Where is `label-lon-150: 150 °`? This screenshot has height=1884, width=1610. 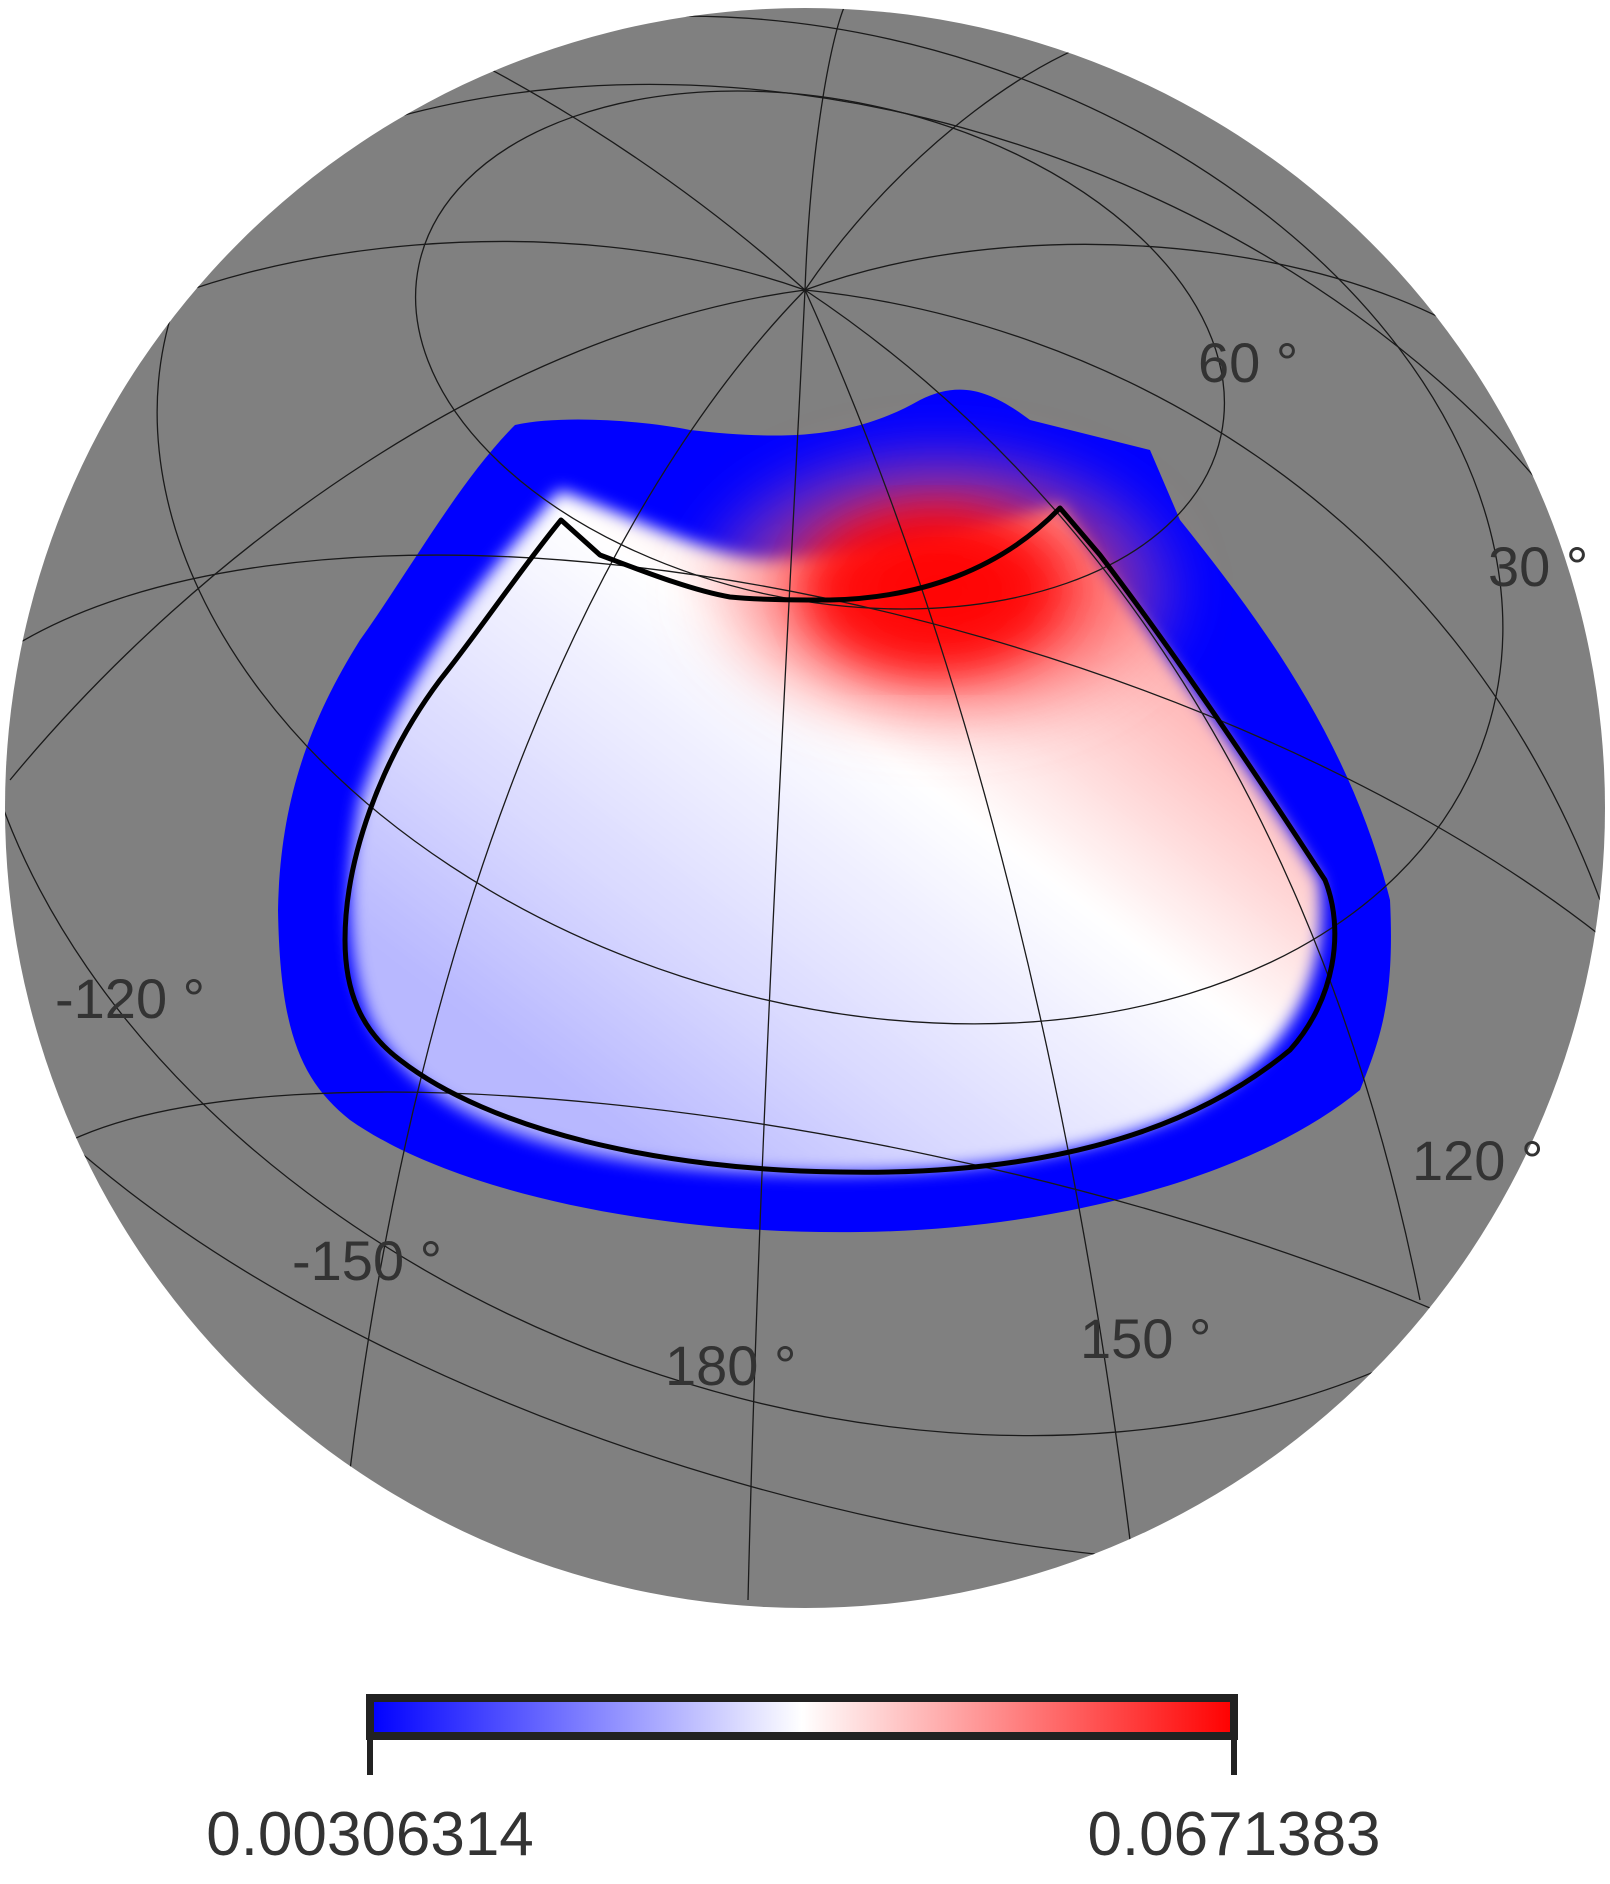 label-lon-150: 150 ° is located at coordinates (1145, 1338).